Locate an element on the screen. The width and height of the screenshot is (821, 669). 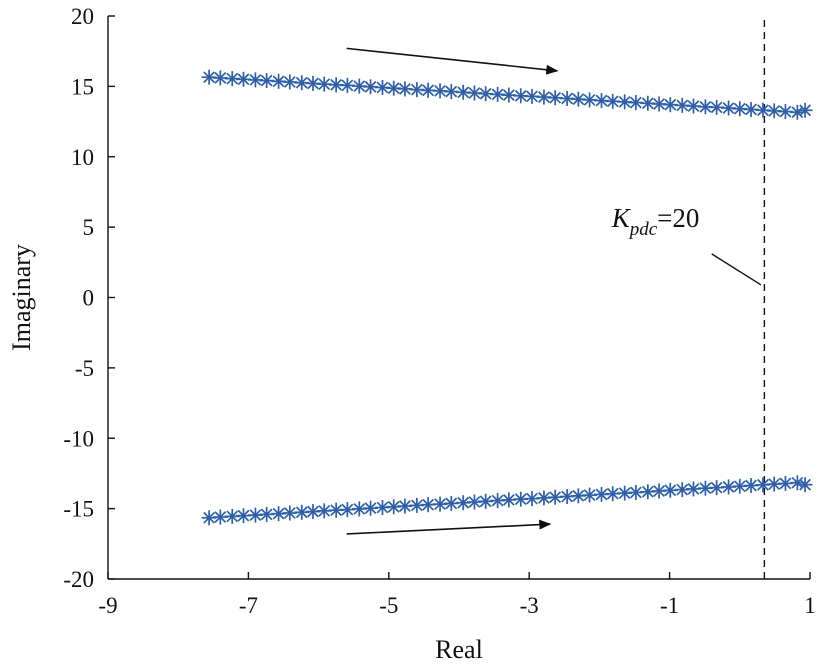
x-tick-label: 1 is located at coordinates (810, 605).